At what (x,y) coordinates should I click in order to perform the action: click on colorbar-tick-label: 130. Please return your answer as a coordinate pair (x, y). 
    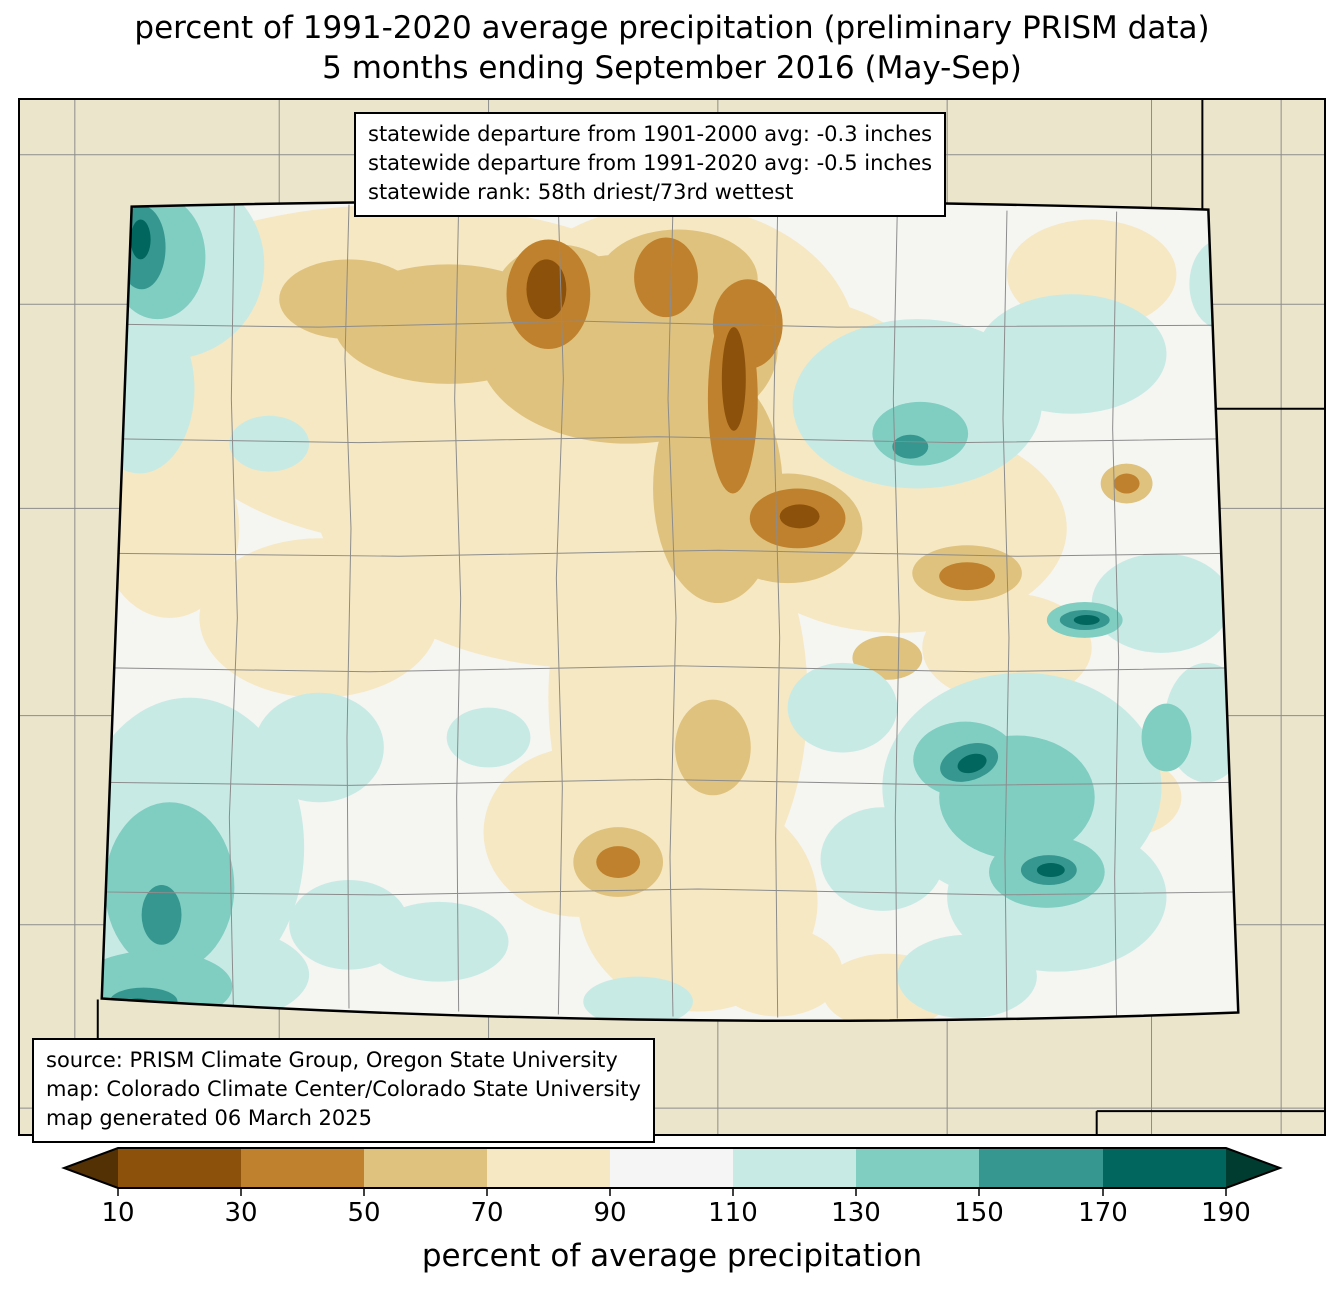
    Looking at the image, I should click on (856, 1213).